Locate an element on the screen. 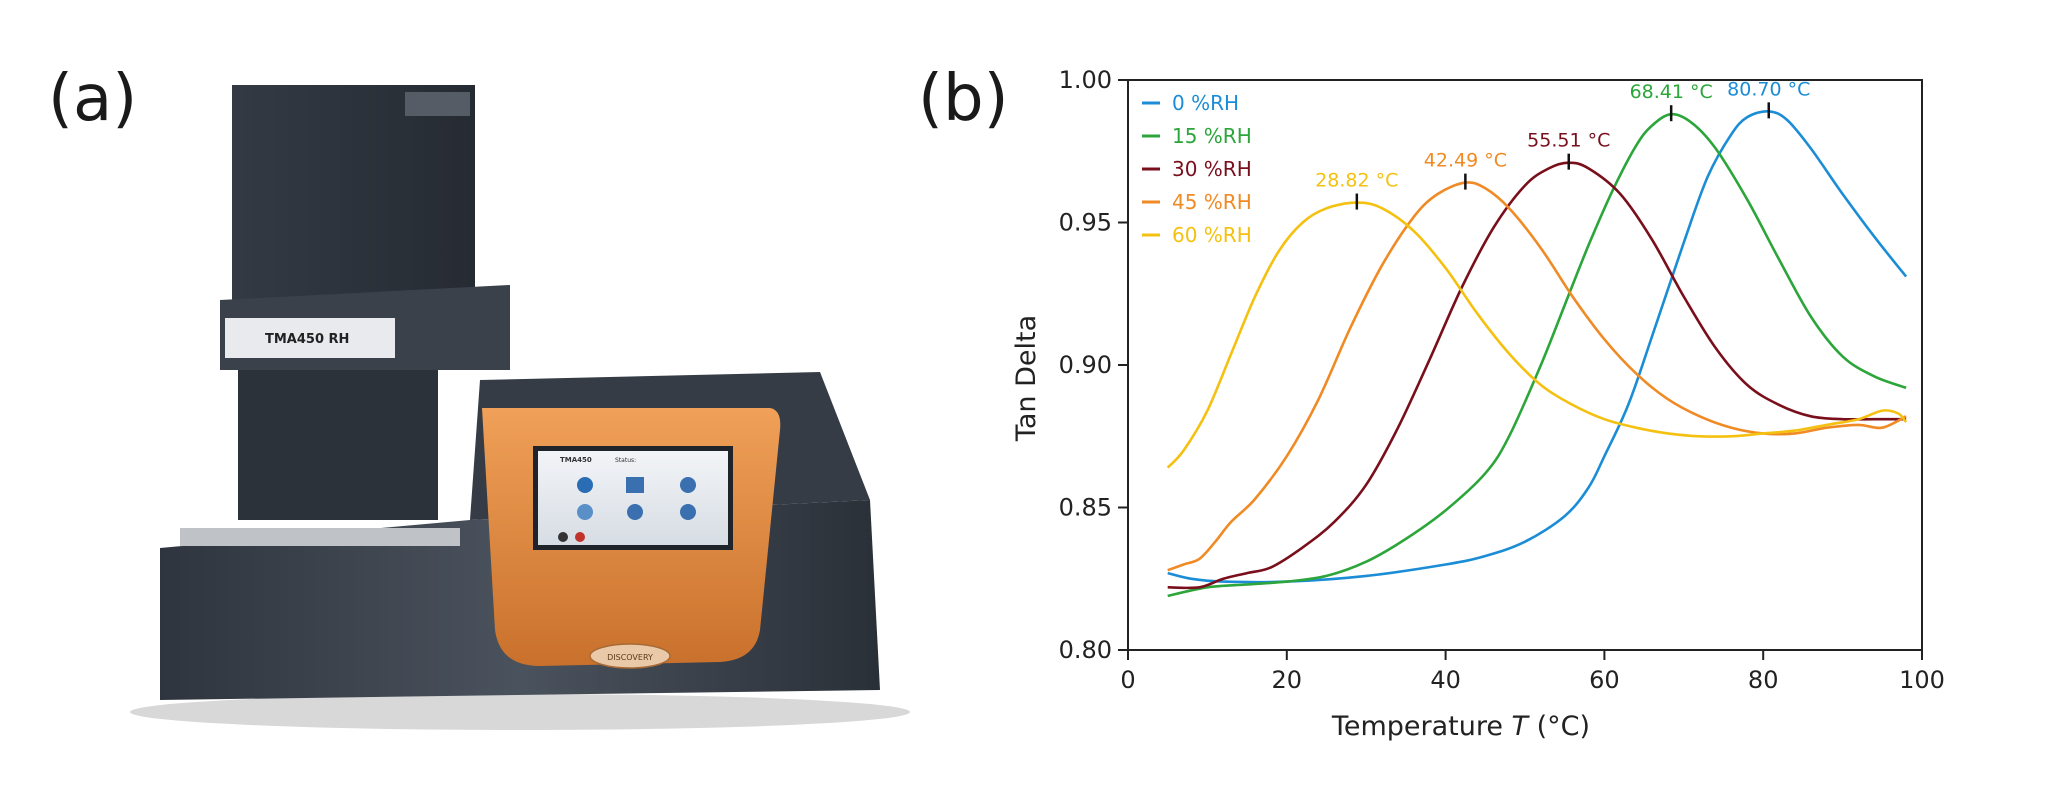 The image size is (2048, 800). furnace-tower is located at coordinates (353, 192).